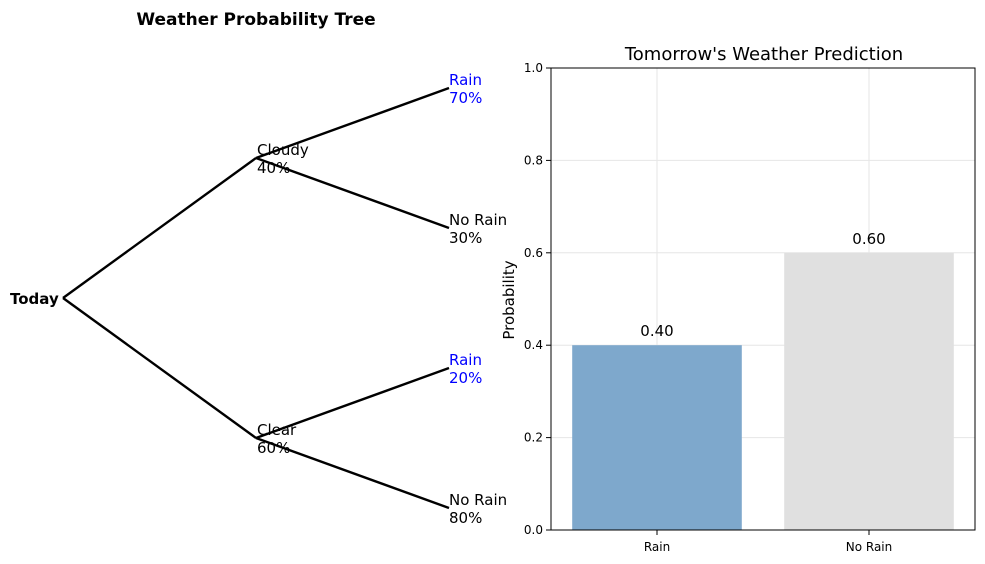 This screenshot has height=564, width=985. I want to click on y-tick-label: 0.2, so click(533, 438).